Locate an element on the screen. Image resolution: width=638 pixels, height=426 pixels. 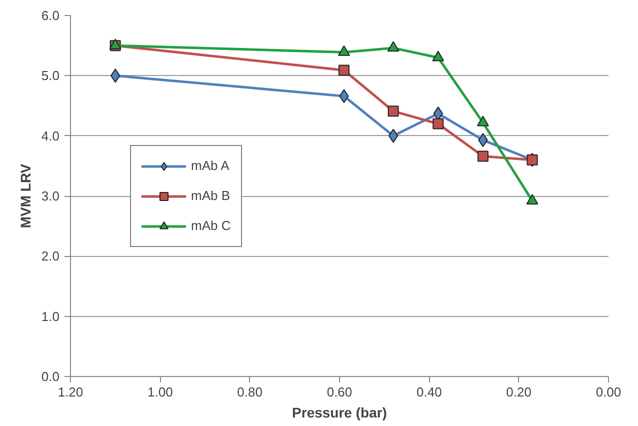
y-tick-label: 3.0 is located at coordinates (50, 196).